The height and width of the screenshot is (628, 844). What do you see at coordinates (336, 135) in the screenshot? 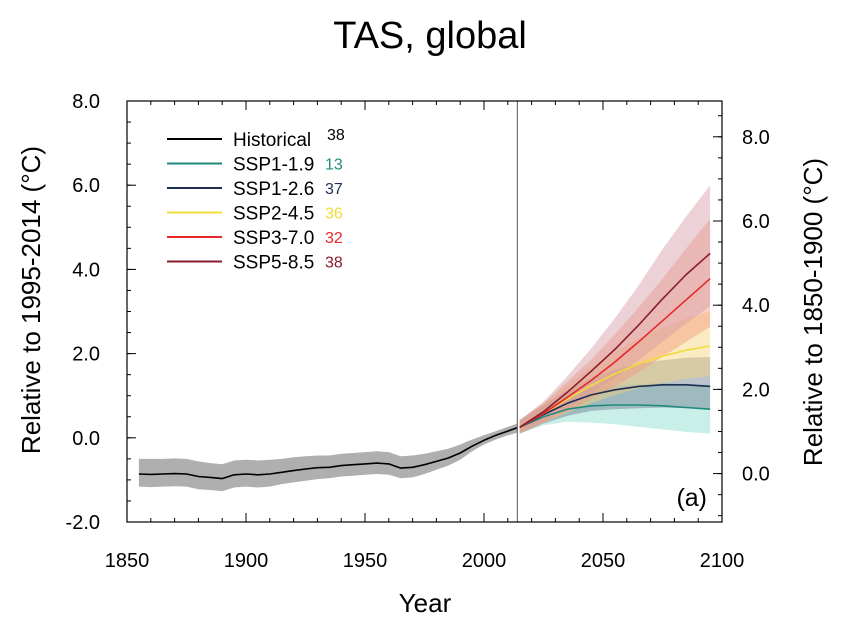
I see `legend-count-historical: 38` at bounding box center [336, 135].